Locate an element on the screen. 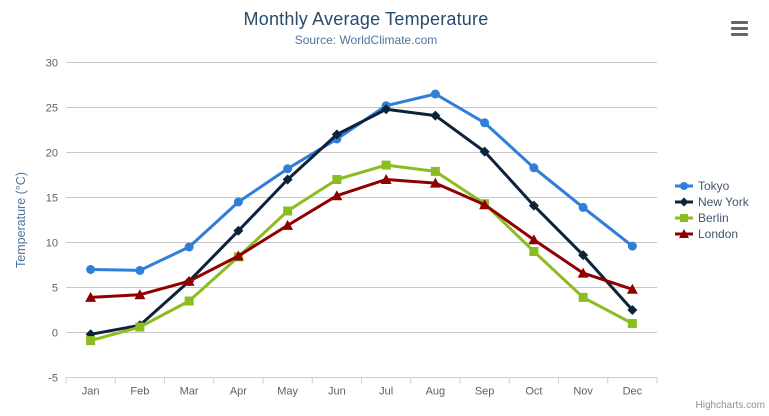 The height and width of the screenshot is (416, 769). x-axis-label: Feb is located at coordinates (139, 392).